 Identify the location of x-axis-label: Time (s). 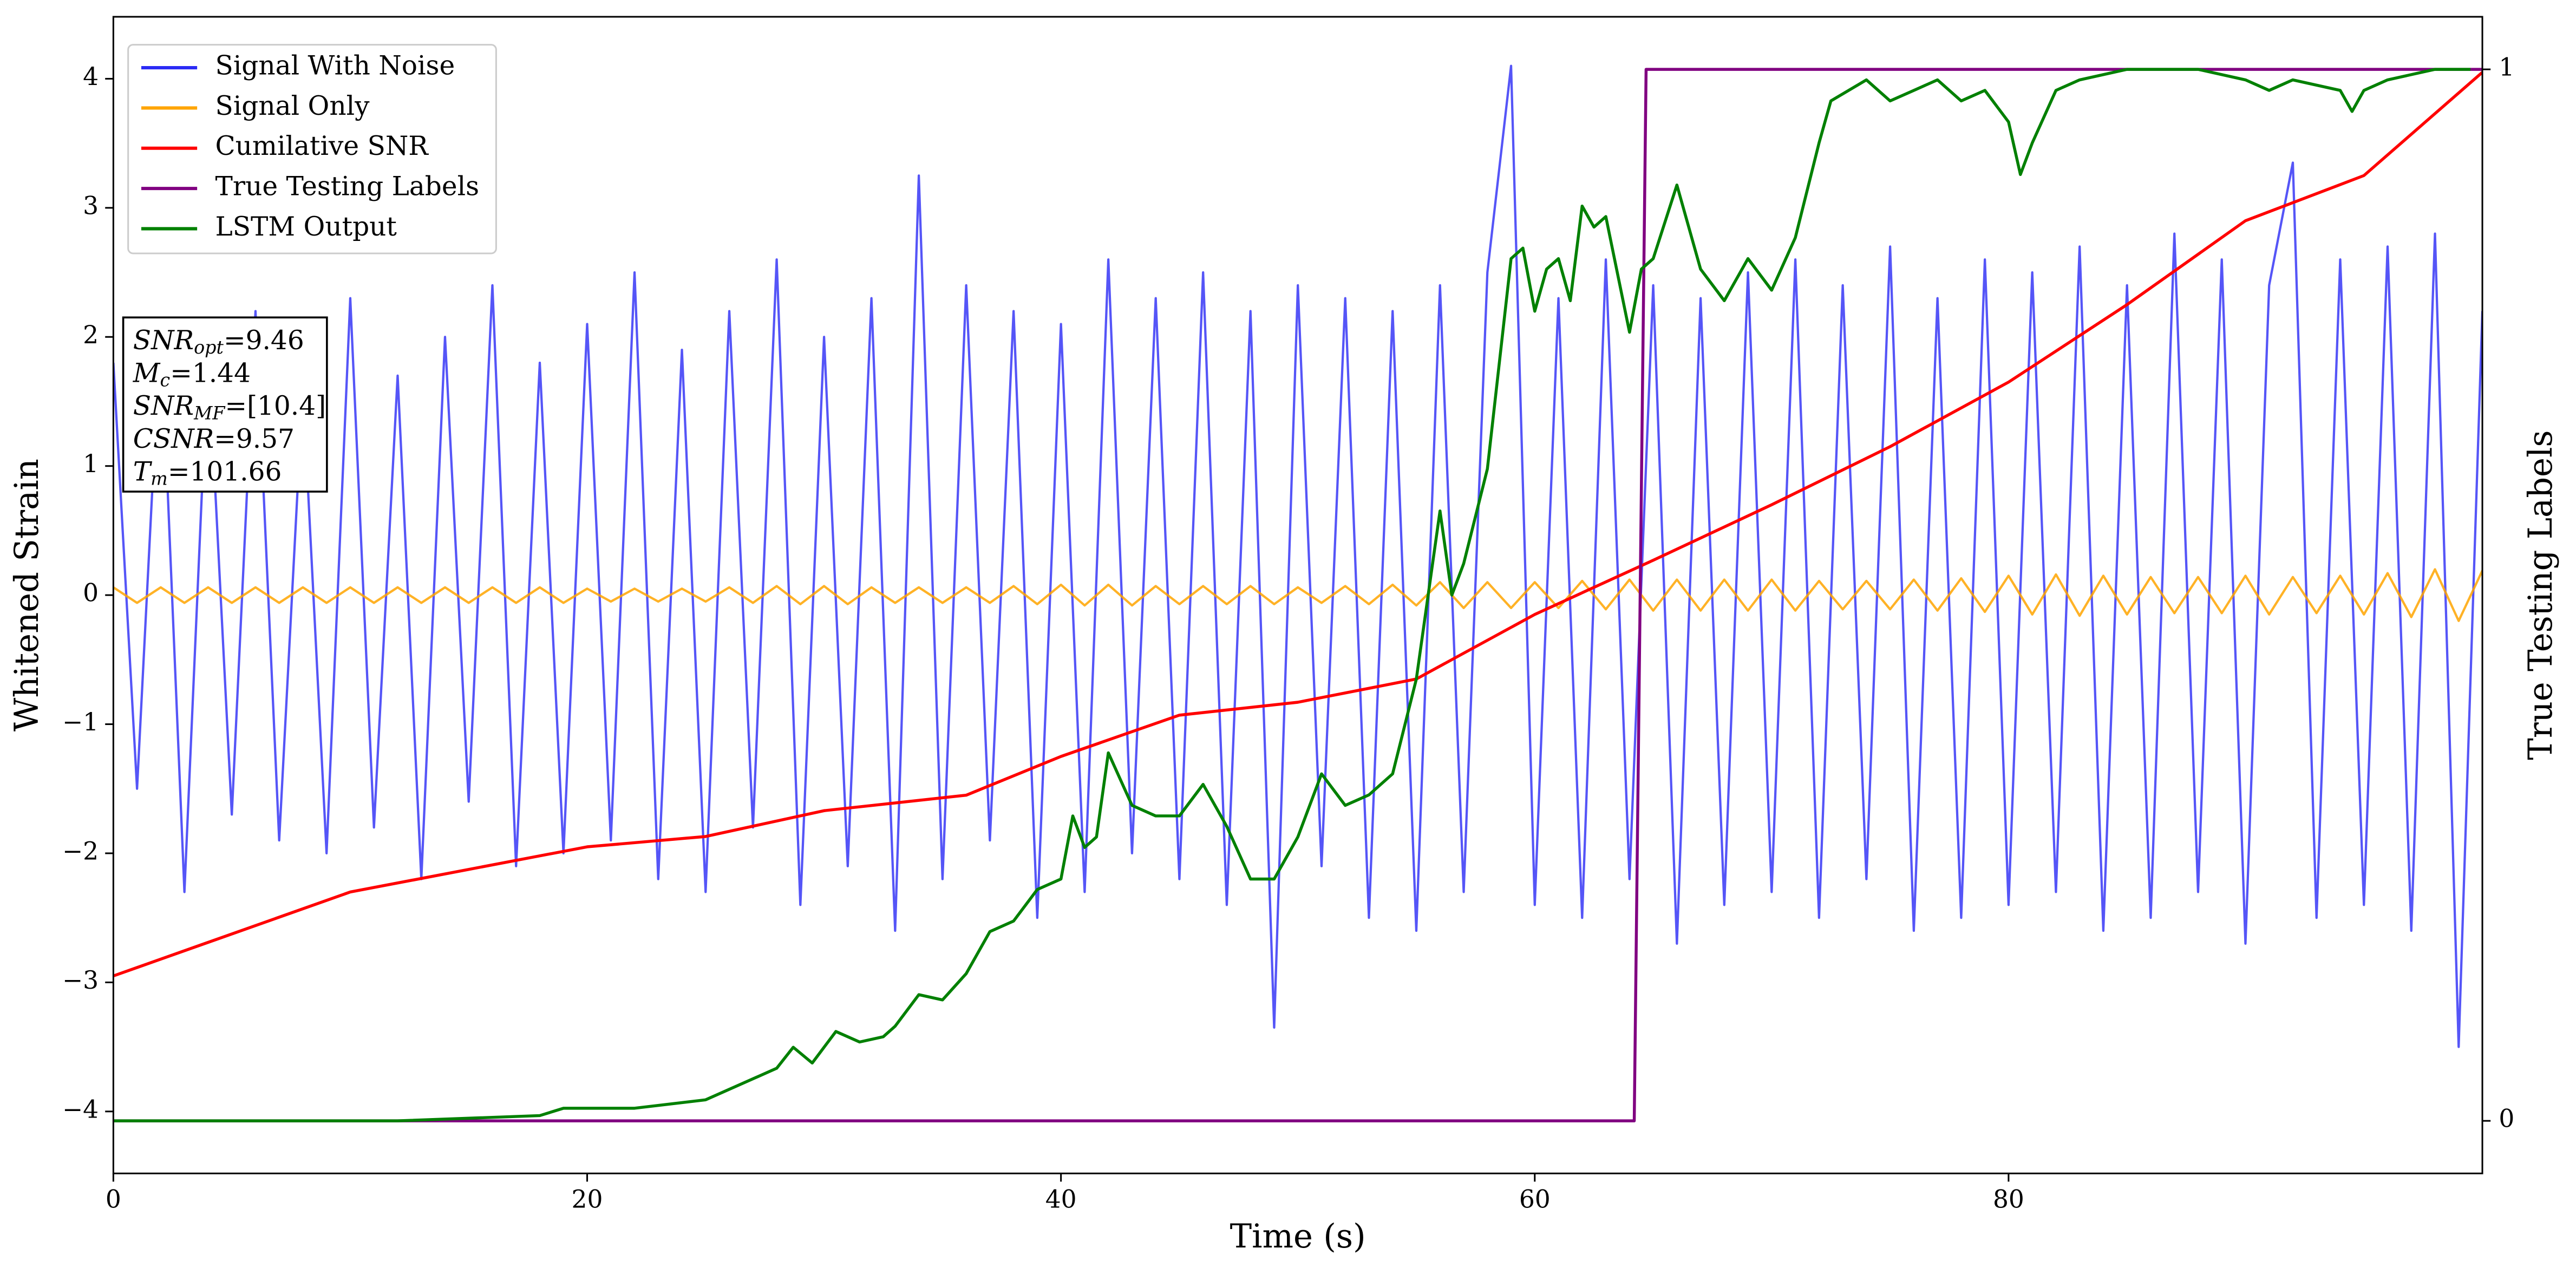
(1298, 1237).